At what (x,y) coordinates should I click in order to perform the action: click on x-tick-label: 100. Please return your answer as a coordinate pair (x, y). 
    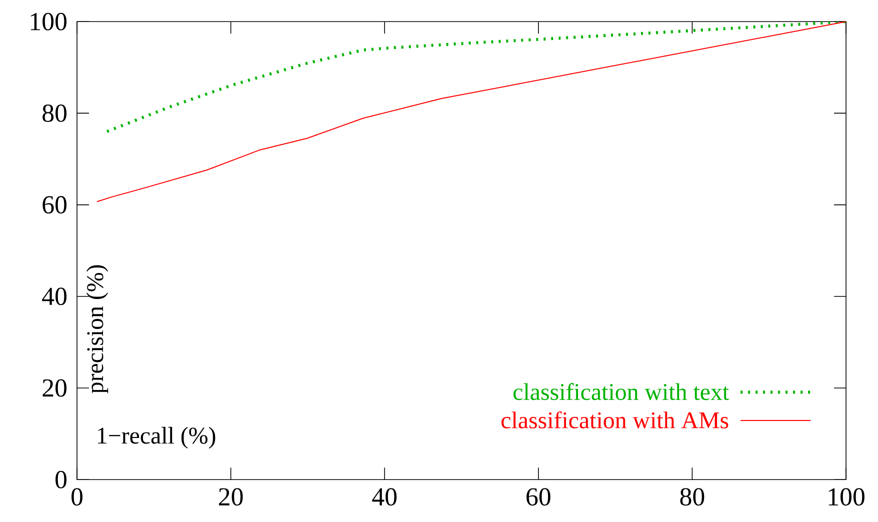
    Looking at the image, I should click on (846, 497).